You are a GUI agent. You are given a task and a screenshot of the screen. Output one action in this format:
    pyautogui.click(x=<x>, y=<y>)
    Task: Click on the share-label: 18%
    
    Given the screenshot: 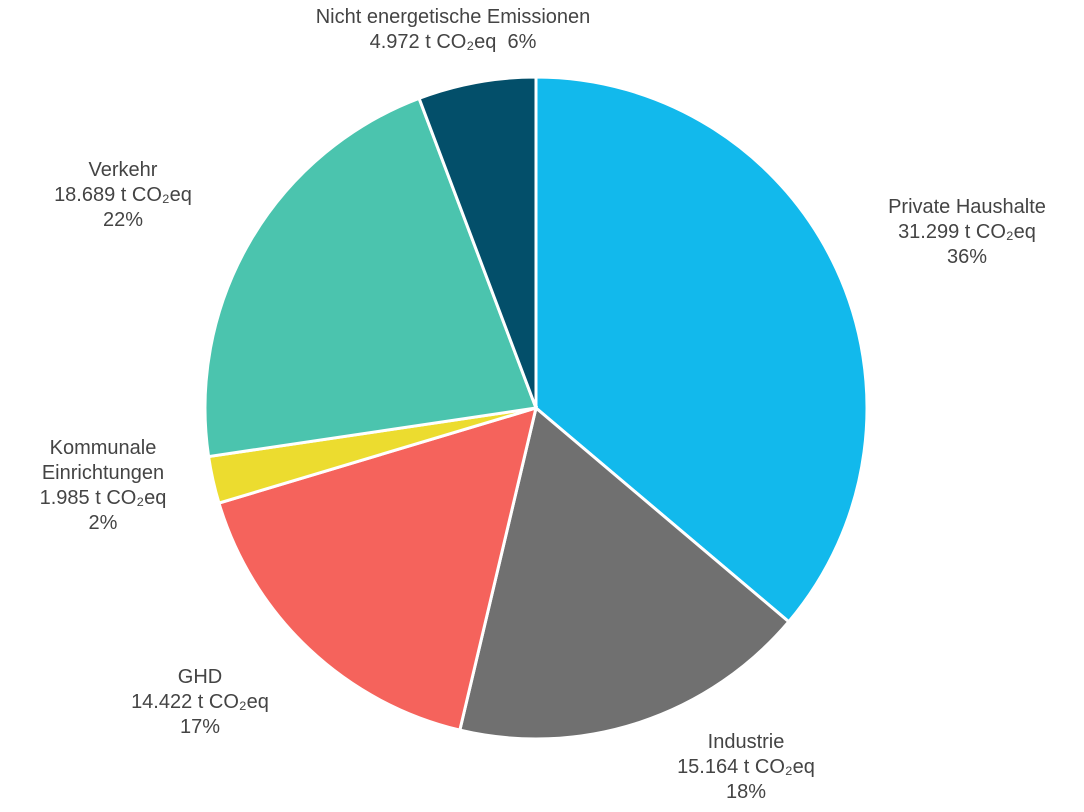 What is the action you would take?
    pyautogui.click(x=746, y=792)
    